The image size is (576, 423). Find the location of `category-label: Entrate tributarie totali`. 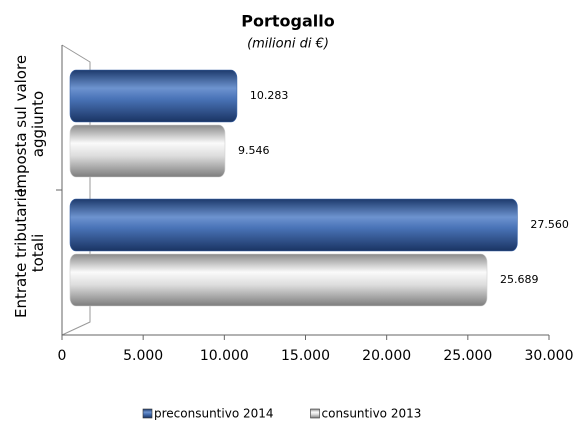

category-label: Entrate tributarie totali is located at coordinates (29, 252).